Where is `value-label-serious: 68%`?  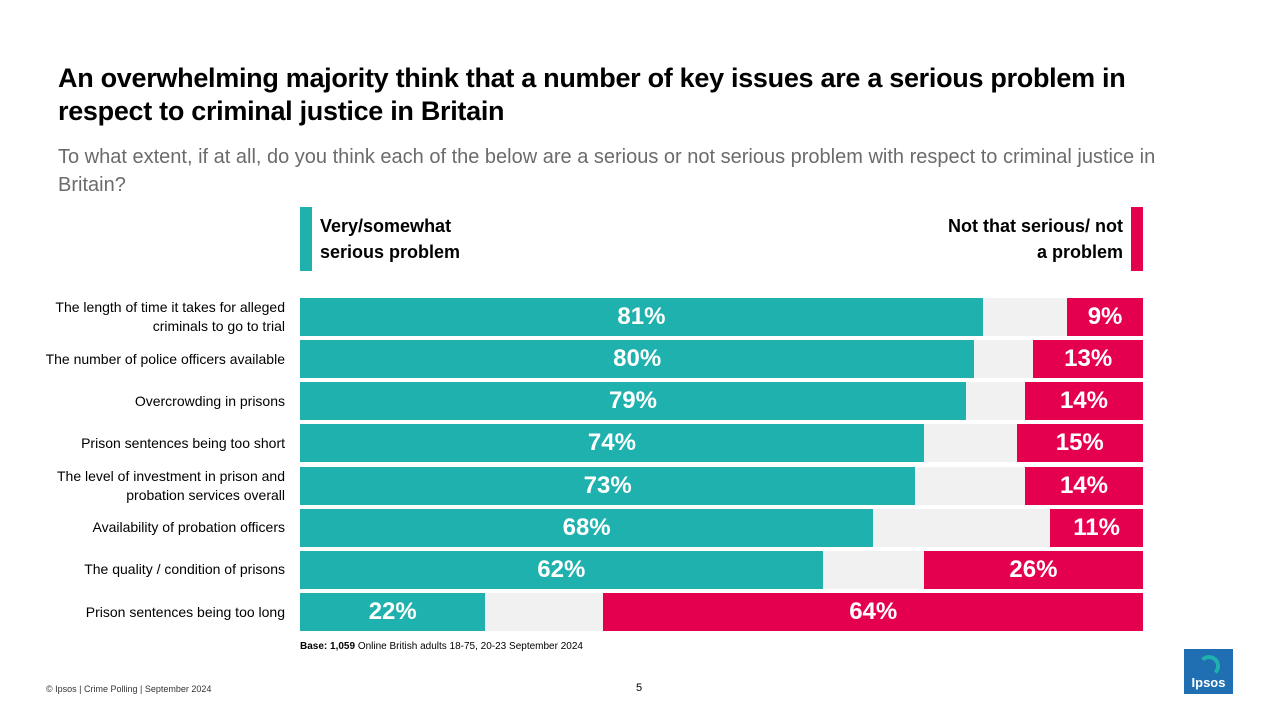
value-label-serious: 68% is located at coordinates (586, 527).